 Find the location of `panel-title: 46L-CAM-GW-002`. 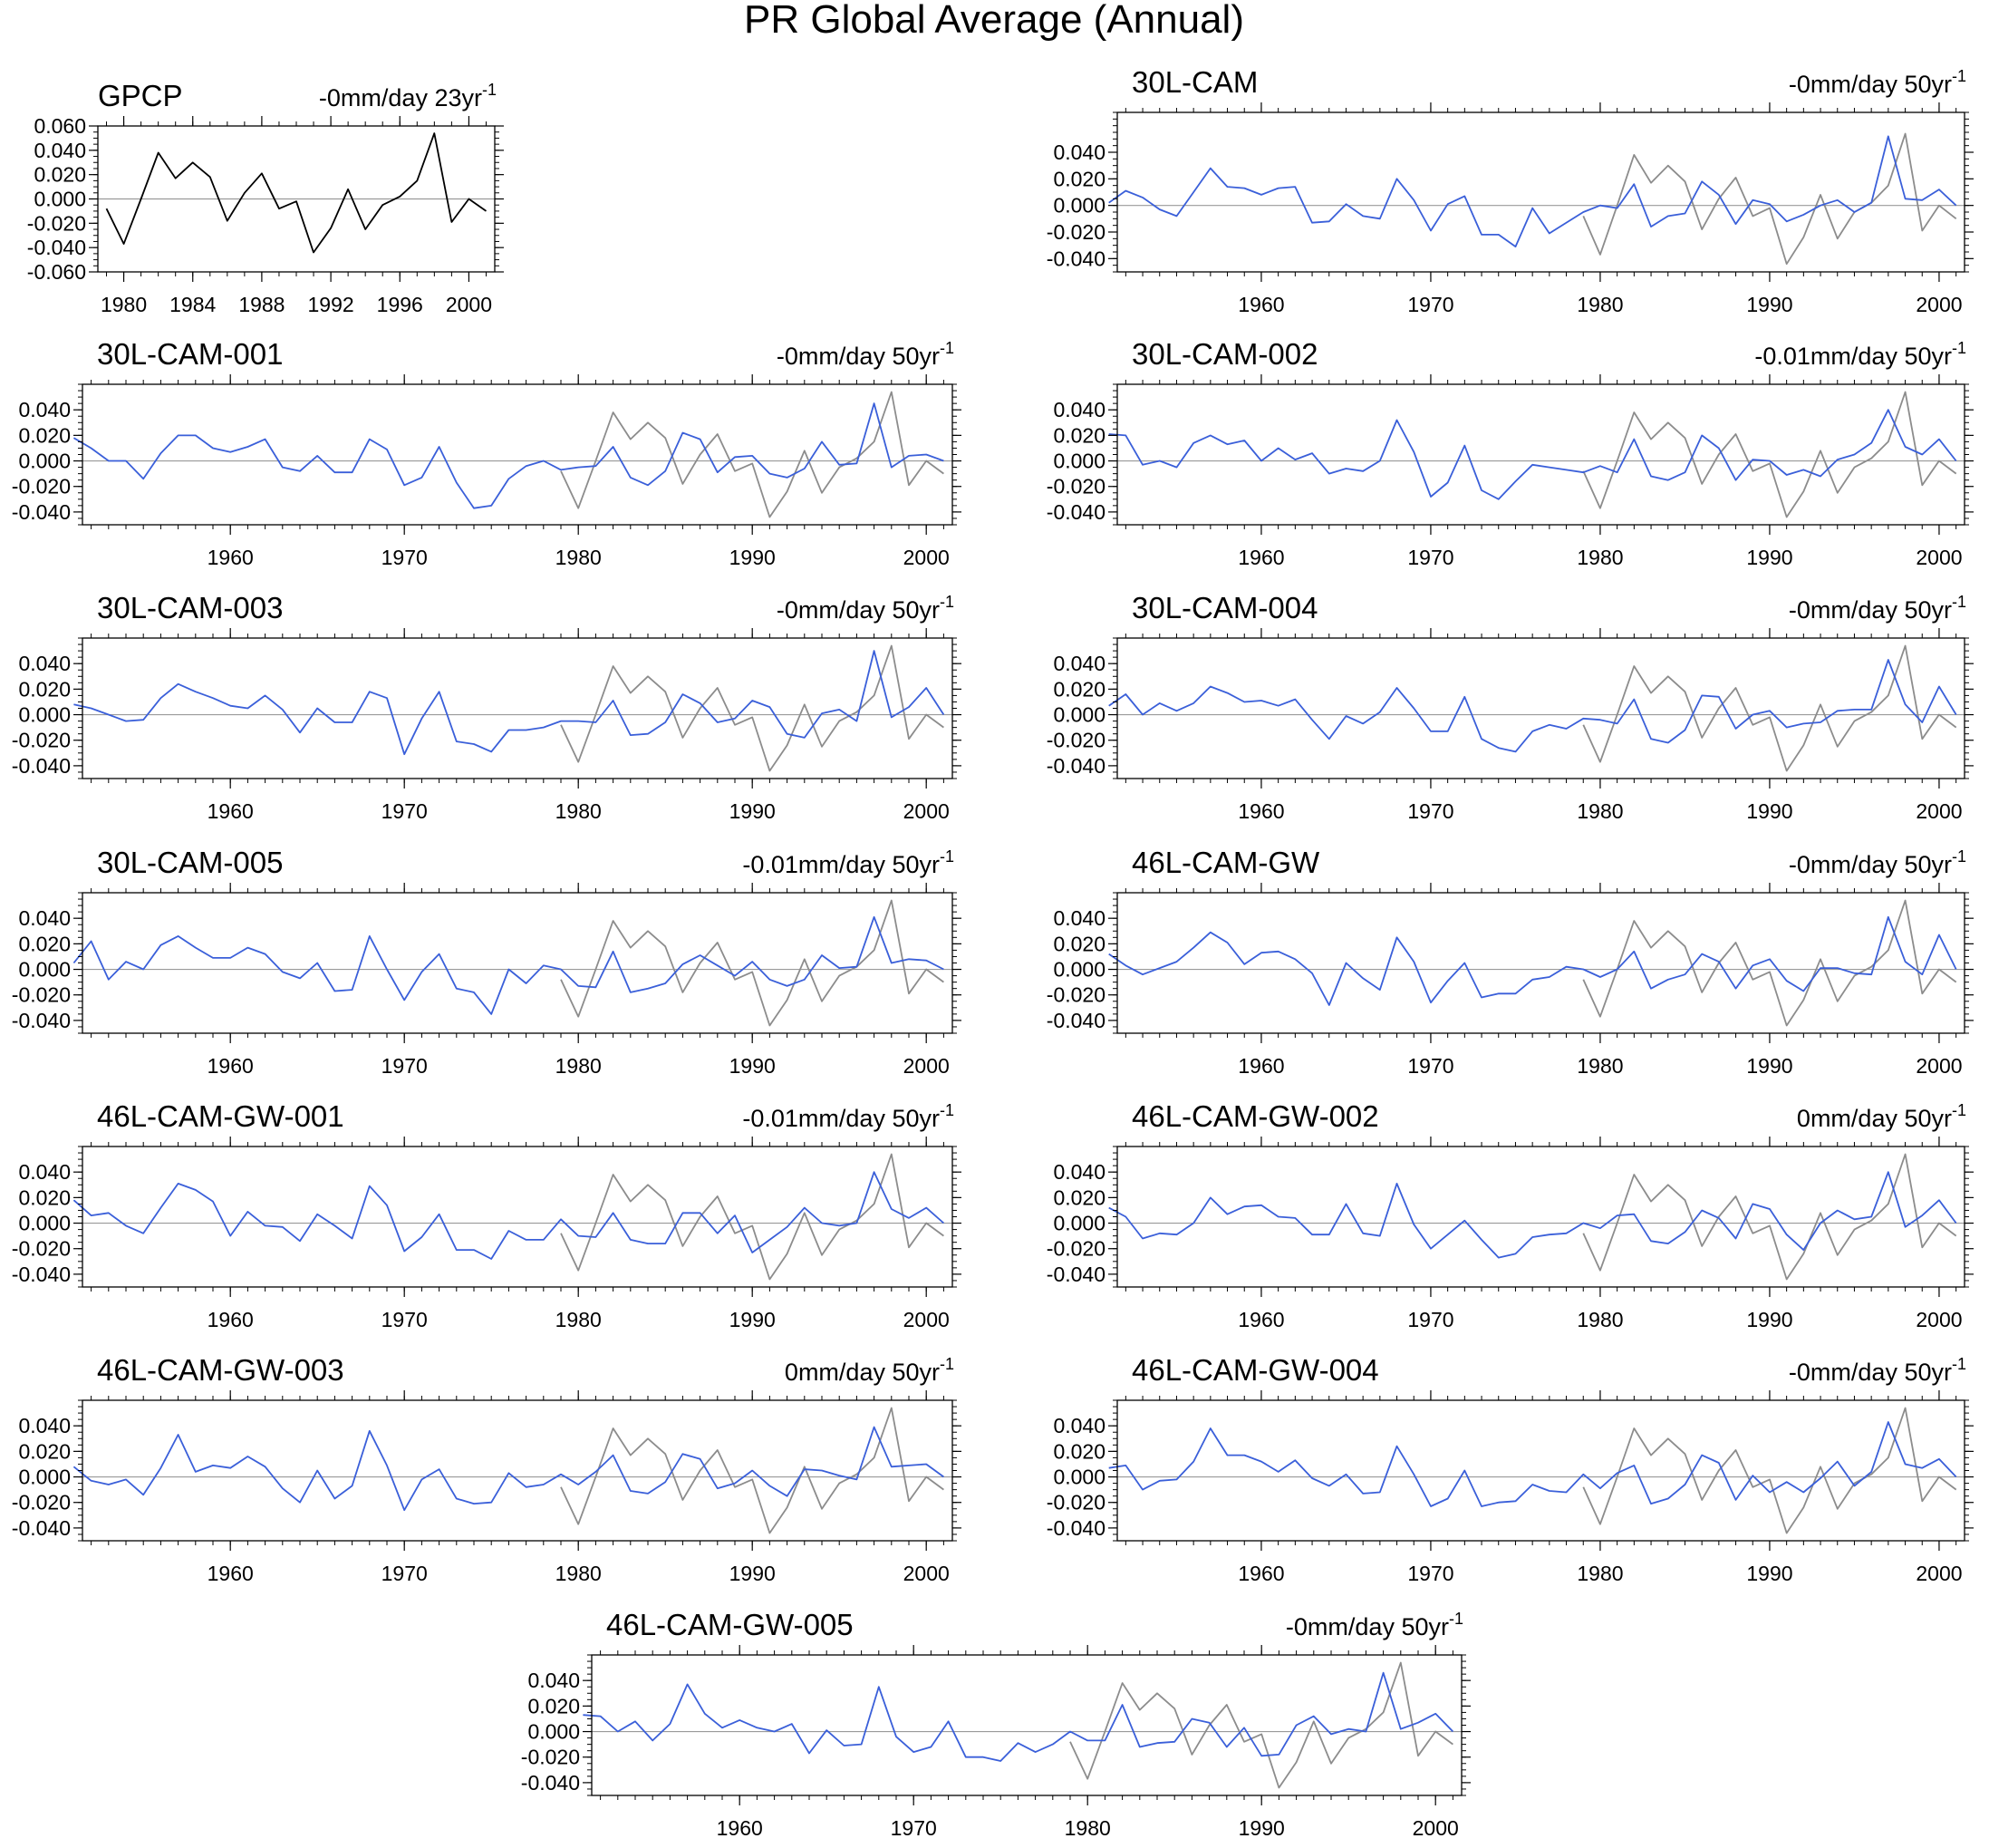

panel-title: 46L-CAM-GW-002 is located at coordinates (1256, 1116).